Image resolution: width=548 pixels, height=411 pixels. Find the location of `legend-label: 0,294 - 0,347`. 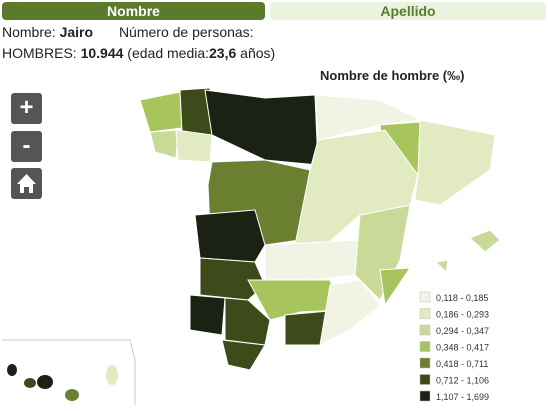

legend-label: 0,294 - 0,347 is located at coordinates (462, 331).